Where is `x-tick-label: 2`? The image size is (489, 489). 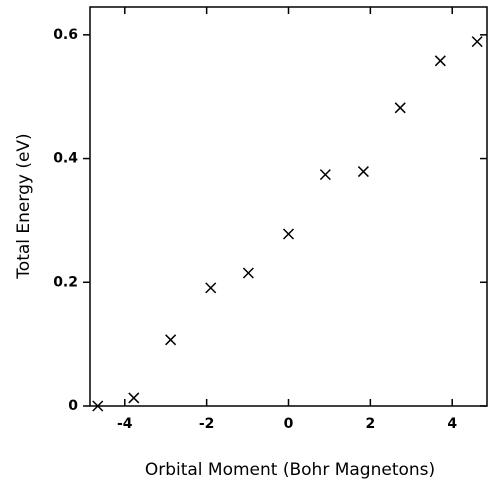 x-tick-label: 2 is located at coordinates (370, 424).